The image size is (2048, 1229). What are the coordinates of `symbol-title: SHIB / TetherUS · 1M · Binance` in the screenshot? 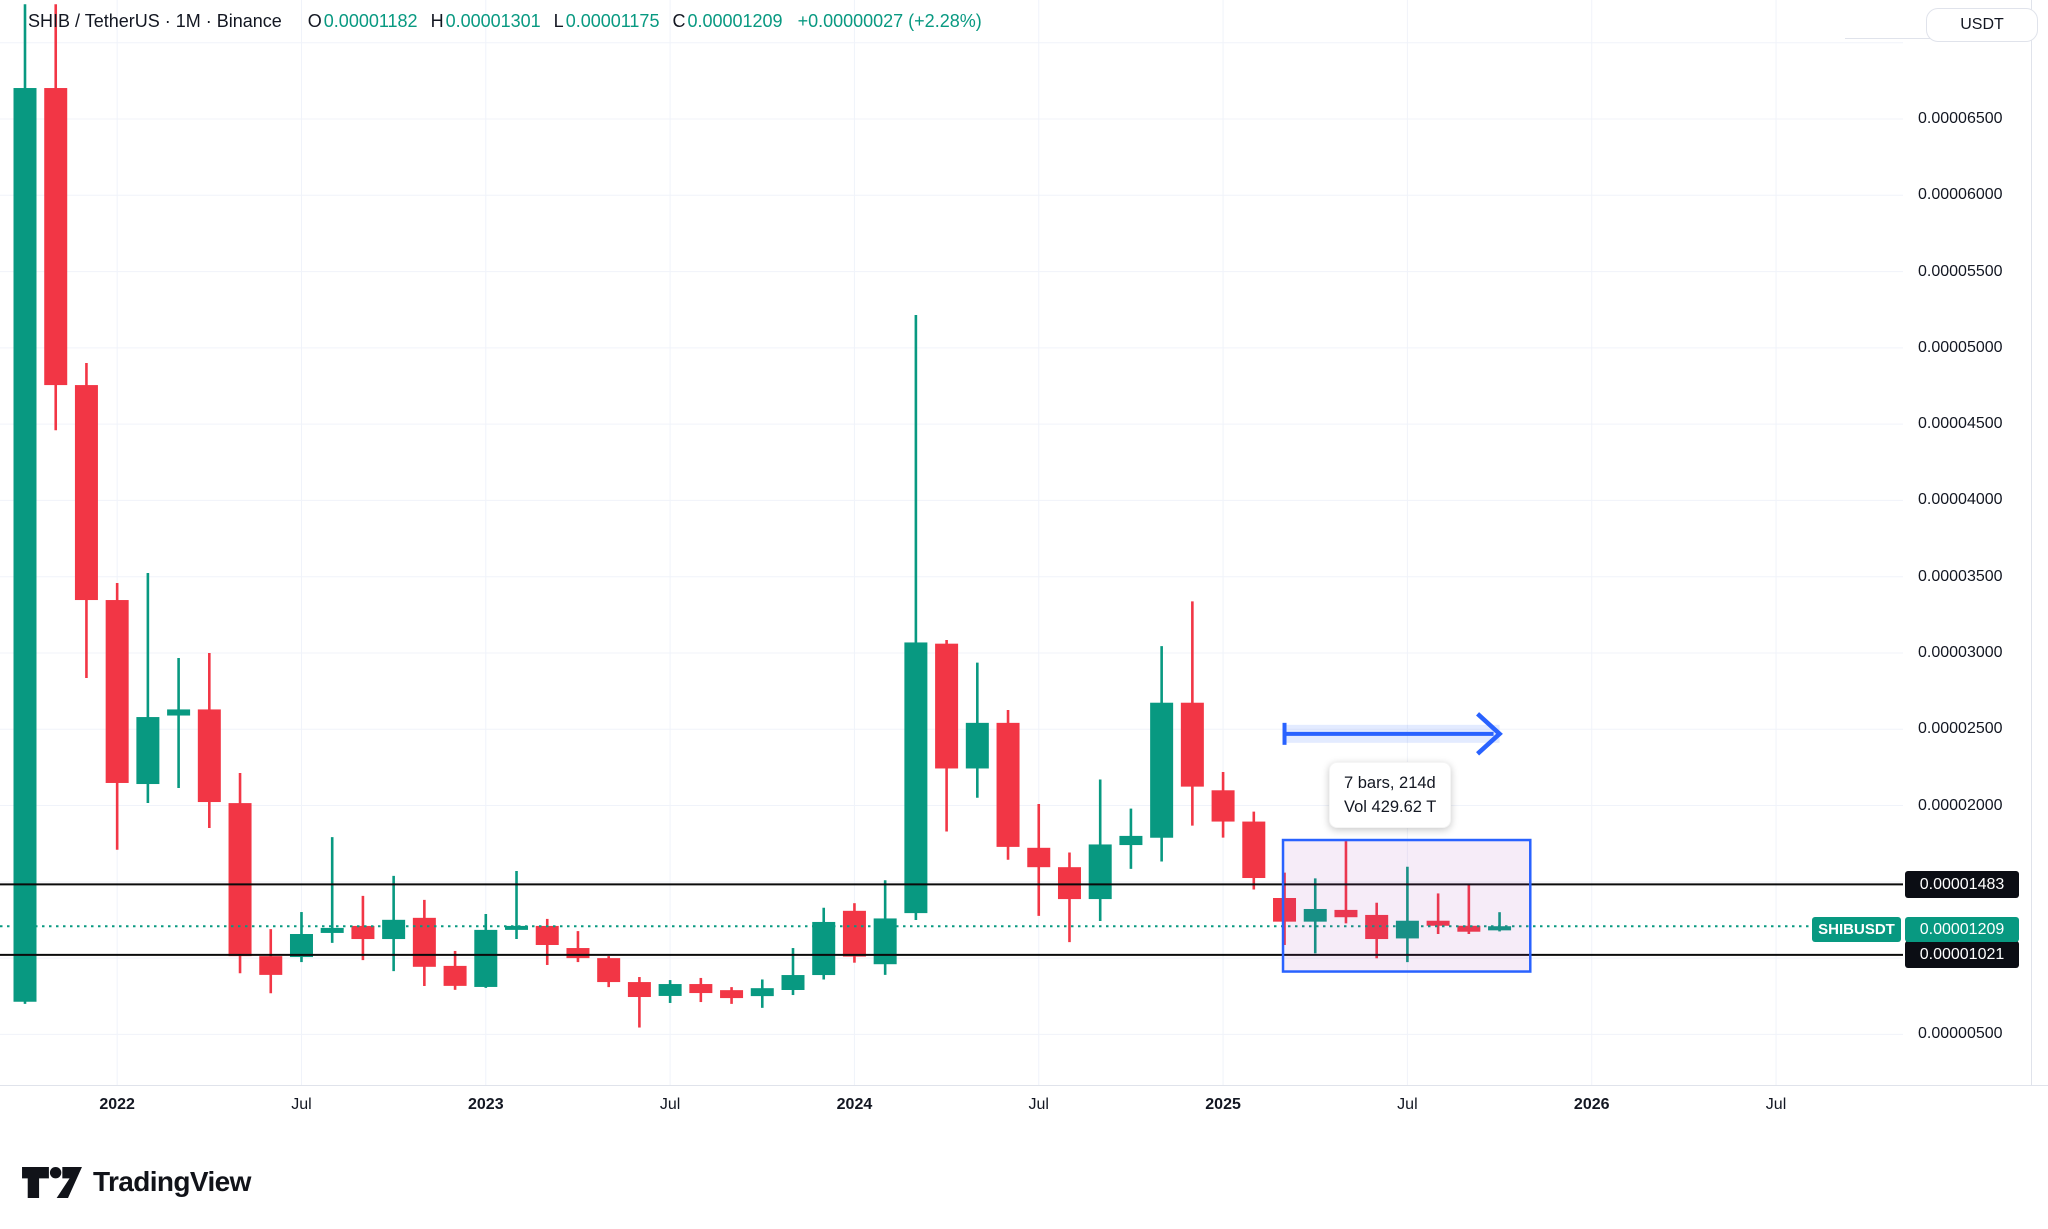 It's located at (155, 21).